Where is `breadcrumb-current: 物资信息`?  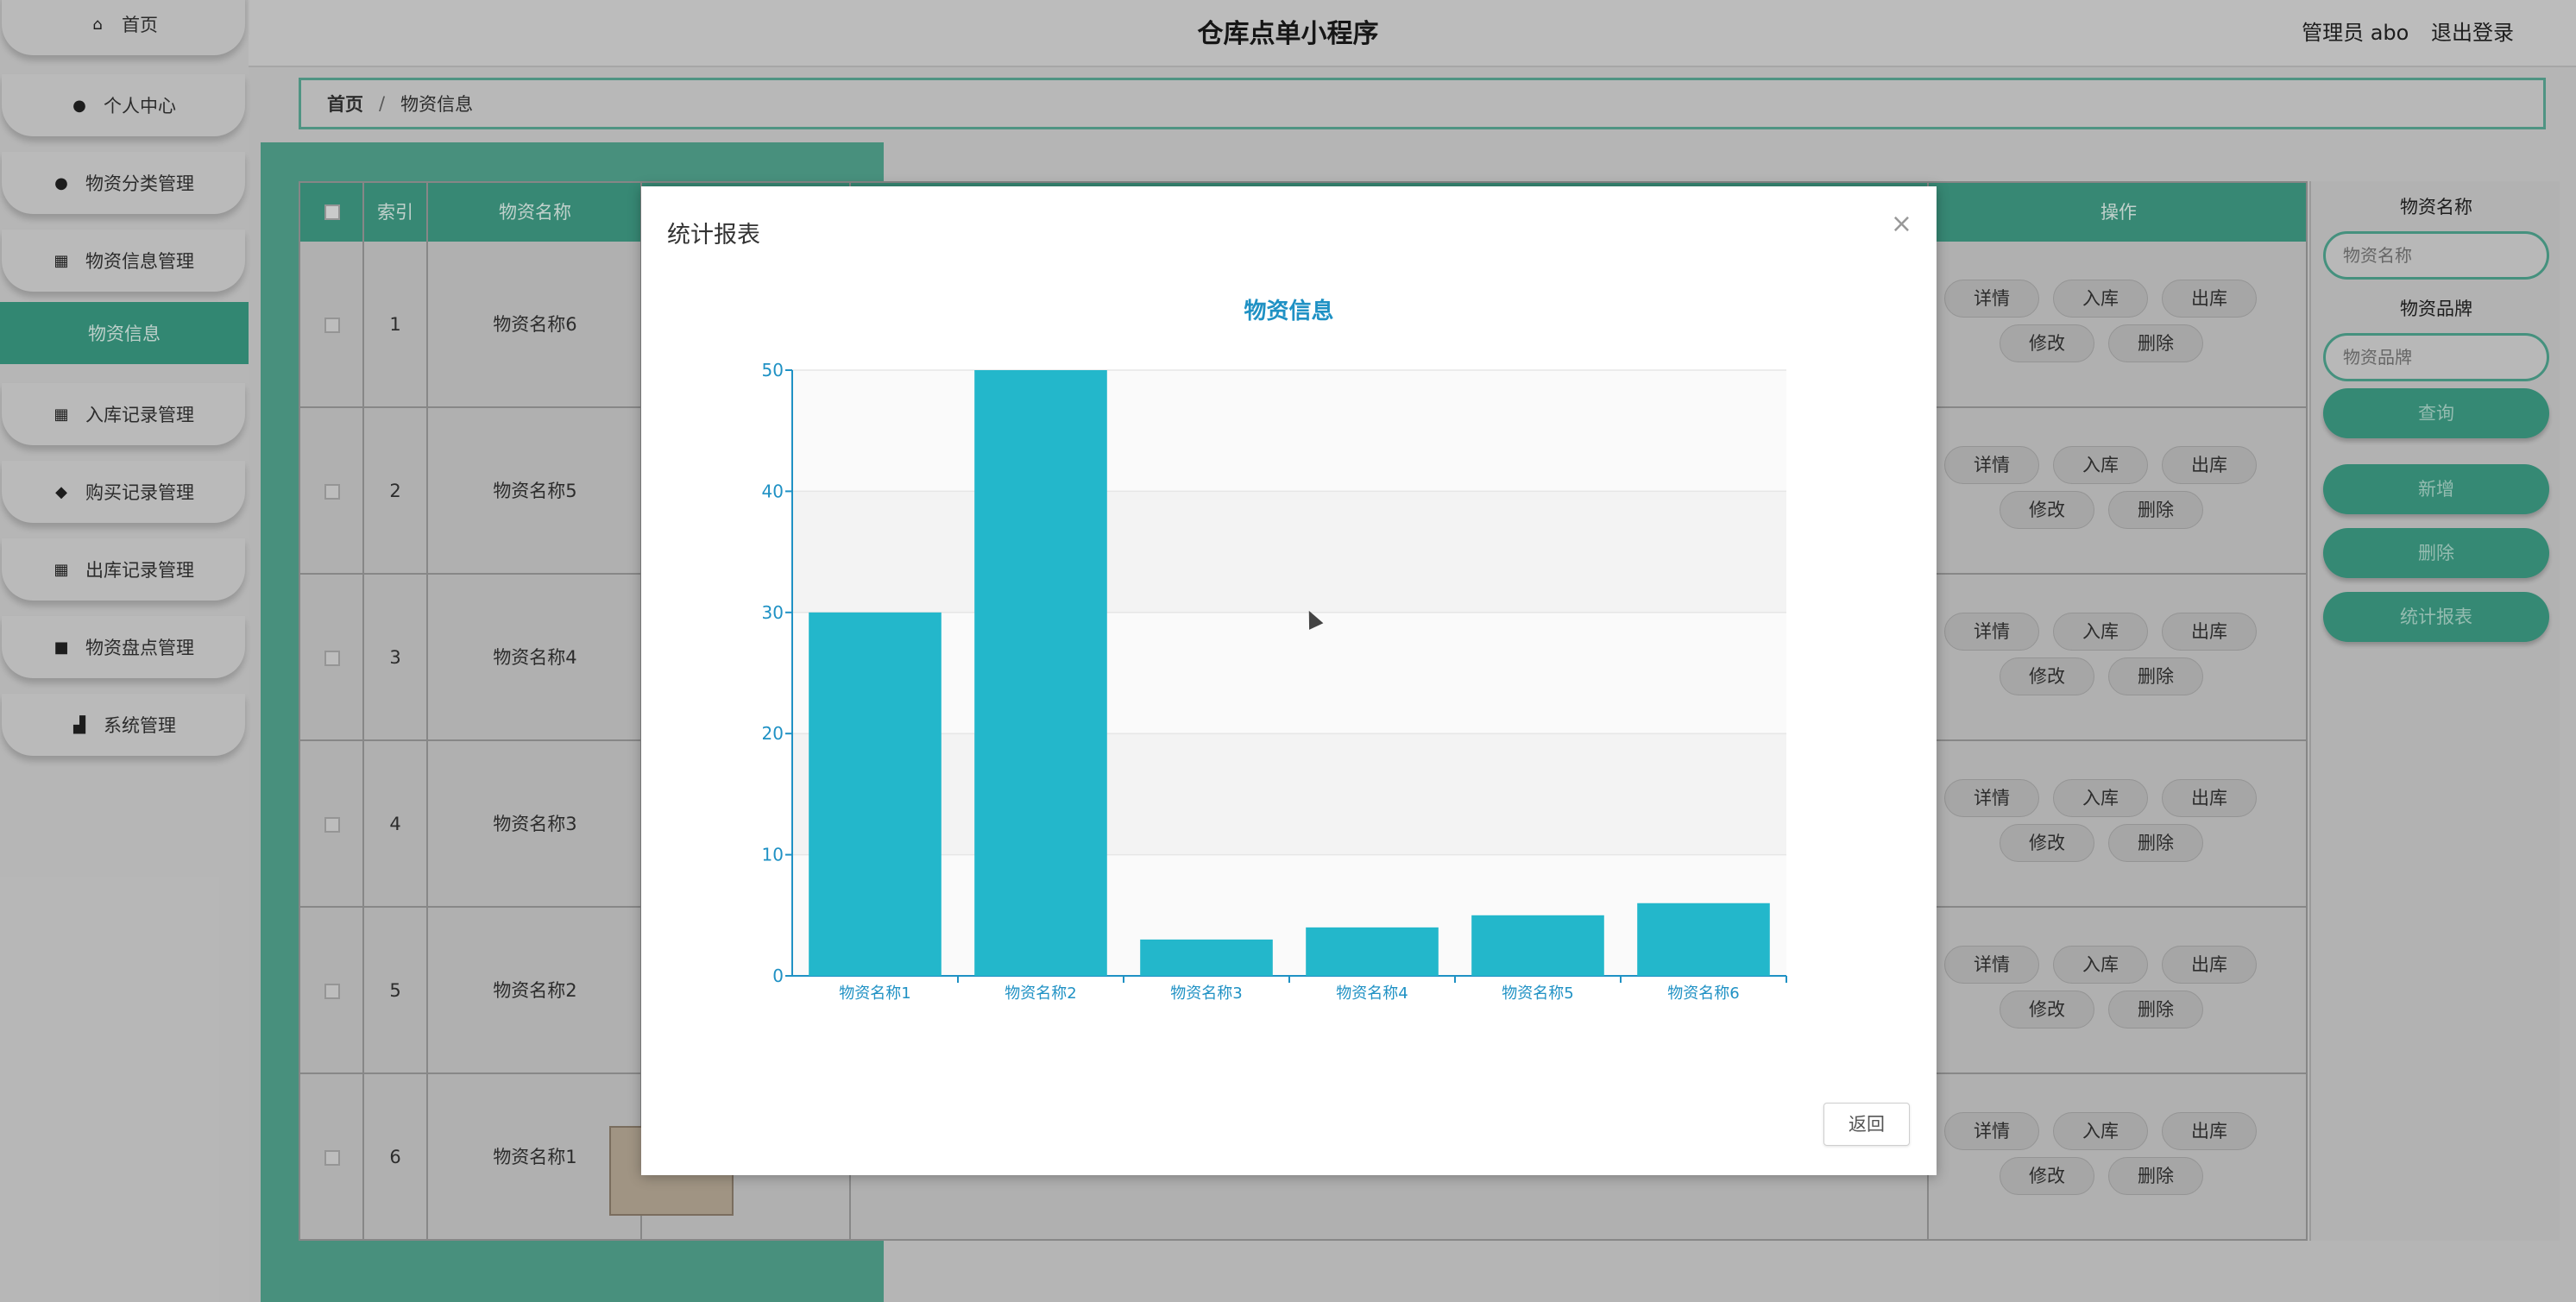
breadcrumb-current: 物资信息 is located at coordinates (437, 104).